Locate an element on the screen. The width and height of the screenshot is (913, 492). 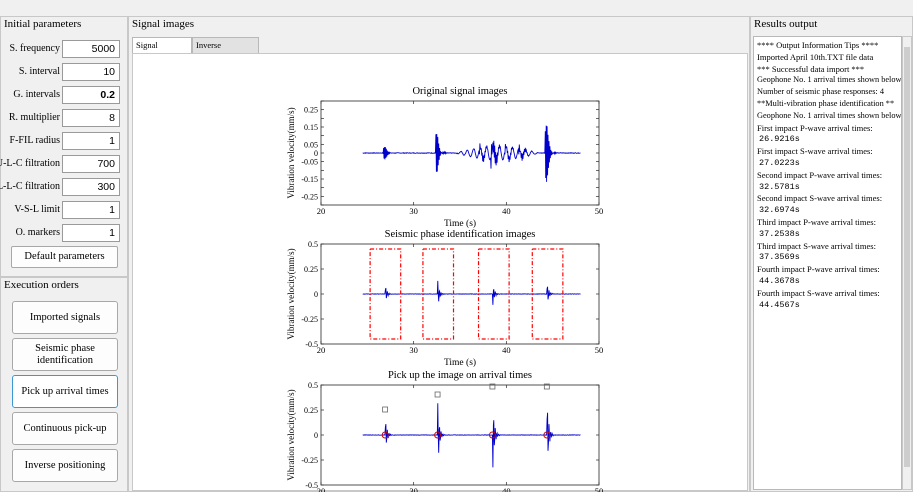
l-l-c-filtration-input: 300 is located at coordinates (91, 187).